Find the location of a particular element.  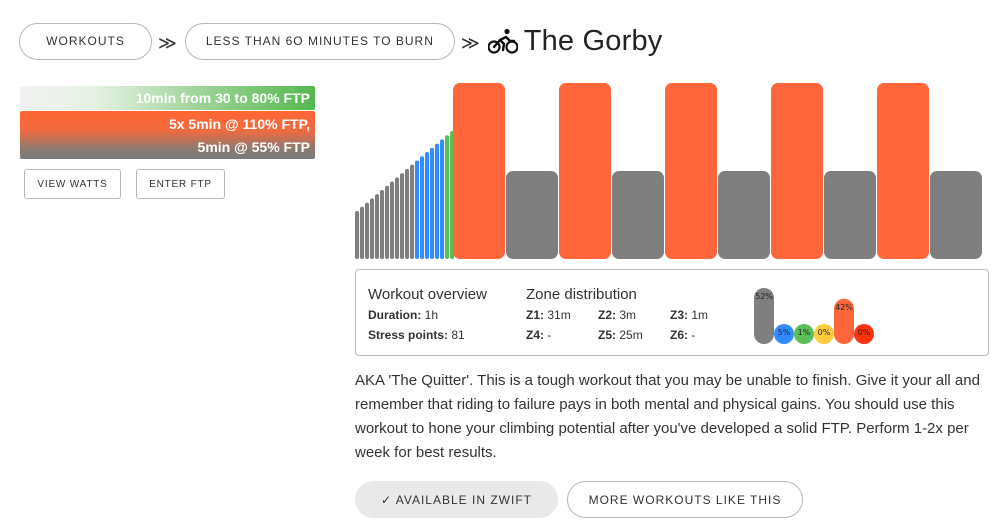

zone-z6: Z6: - is located at coordinates (682, 335).